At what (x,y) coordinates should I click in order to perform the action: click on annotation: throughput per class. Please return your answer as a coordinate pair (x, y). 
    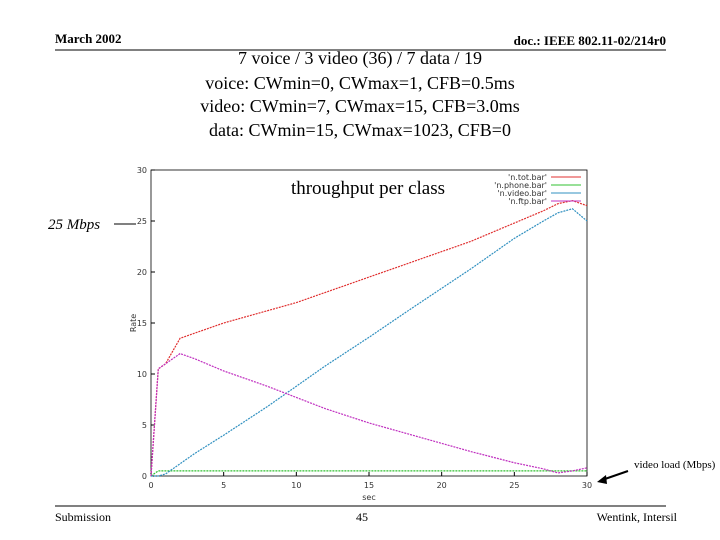
    Looking at the image, I should click on (368, 188).